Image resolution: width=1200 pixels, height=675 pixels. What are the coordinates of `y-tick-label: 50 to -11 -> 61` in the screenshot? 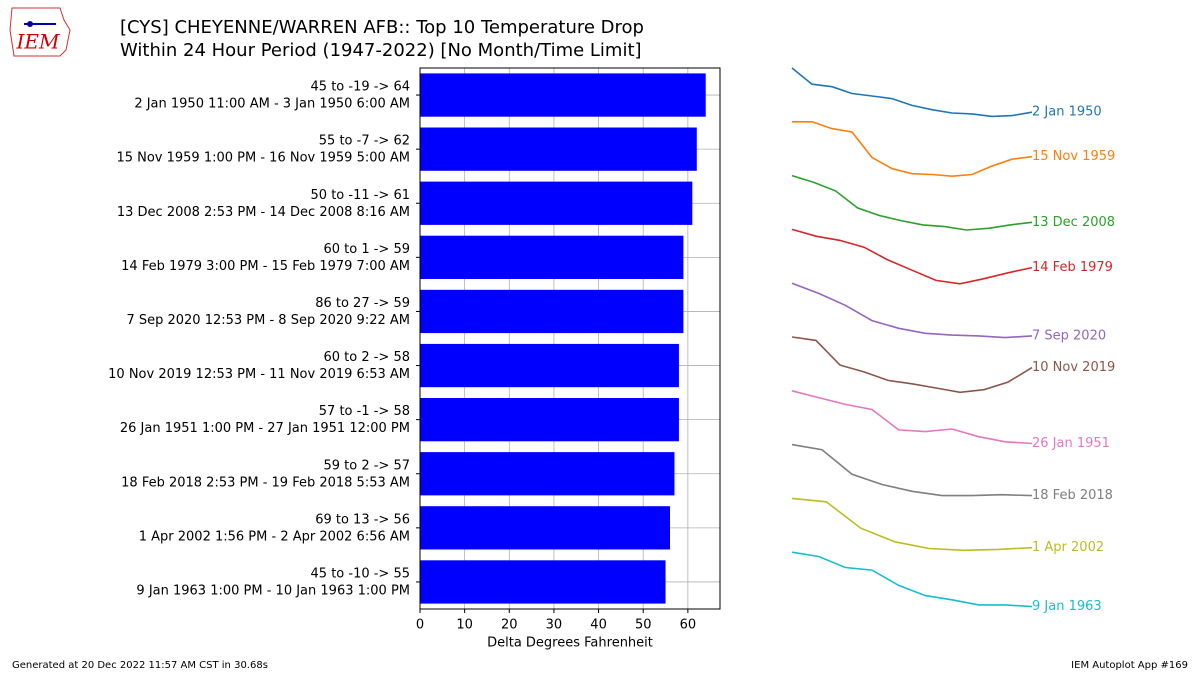 It's located at (360, 195).